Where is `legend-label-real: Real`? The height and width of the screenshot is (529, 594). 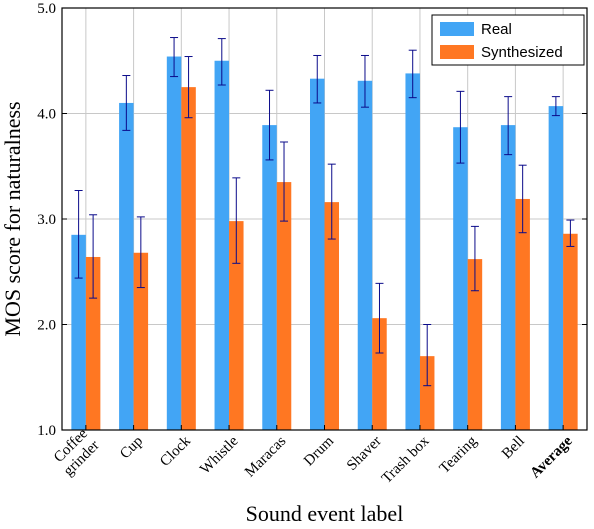 legend-label-real: Real is located at coordinates (496, 29).